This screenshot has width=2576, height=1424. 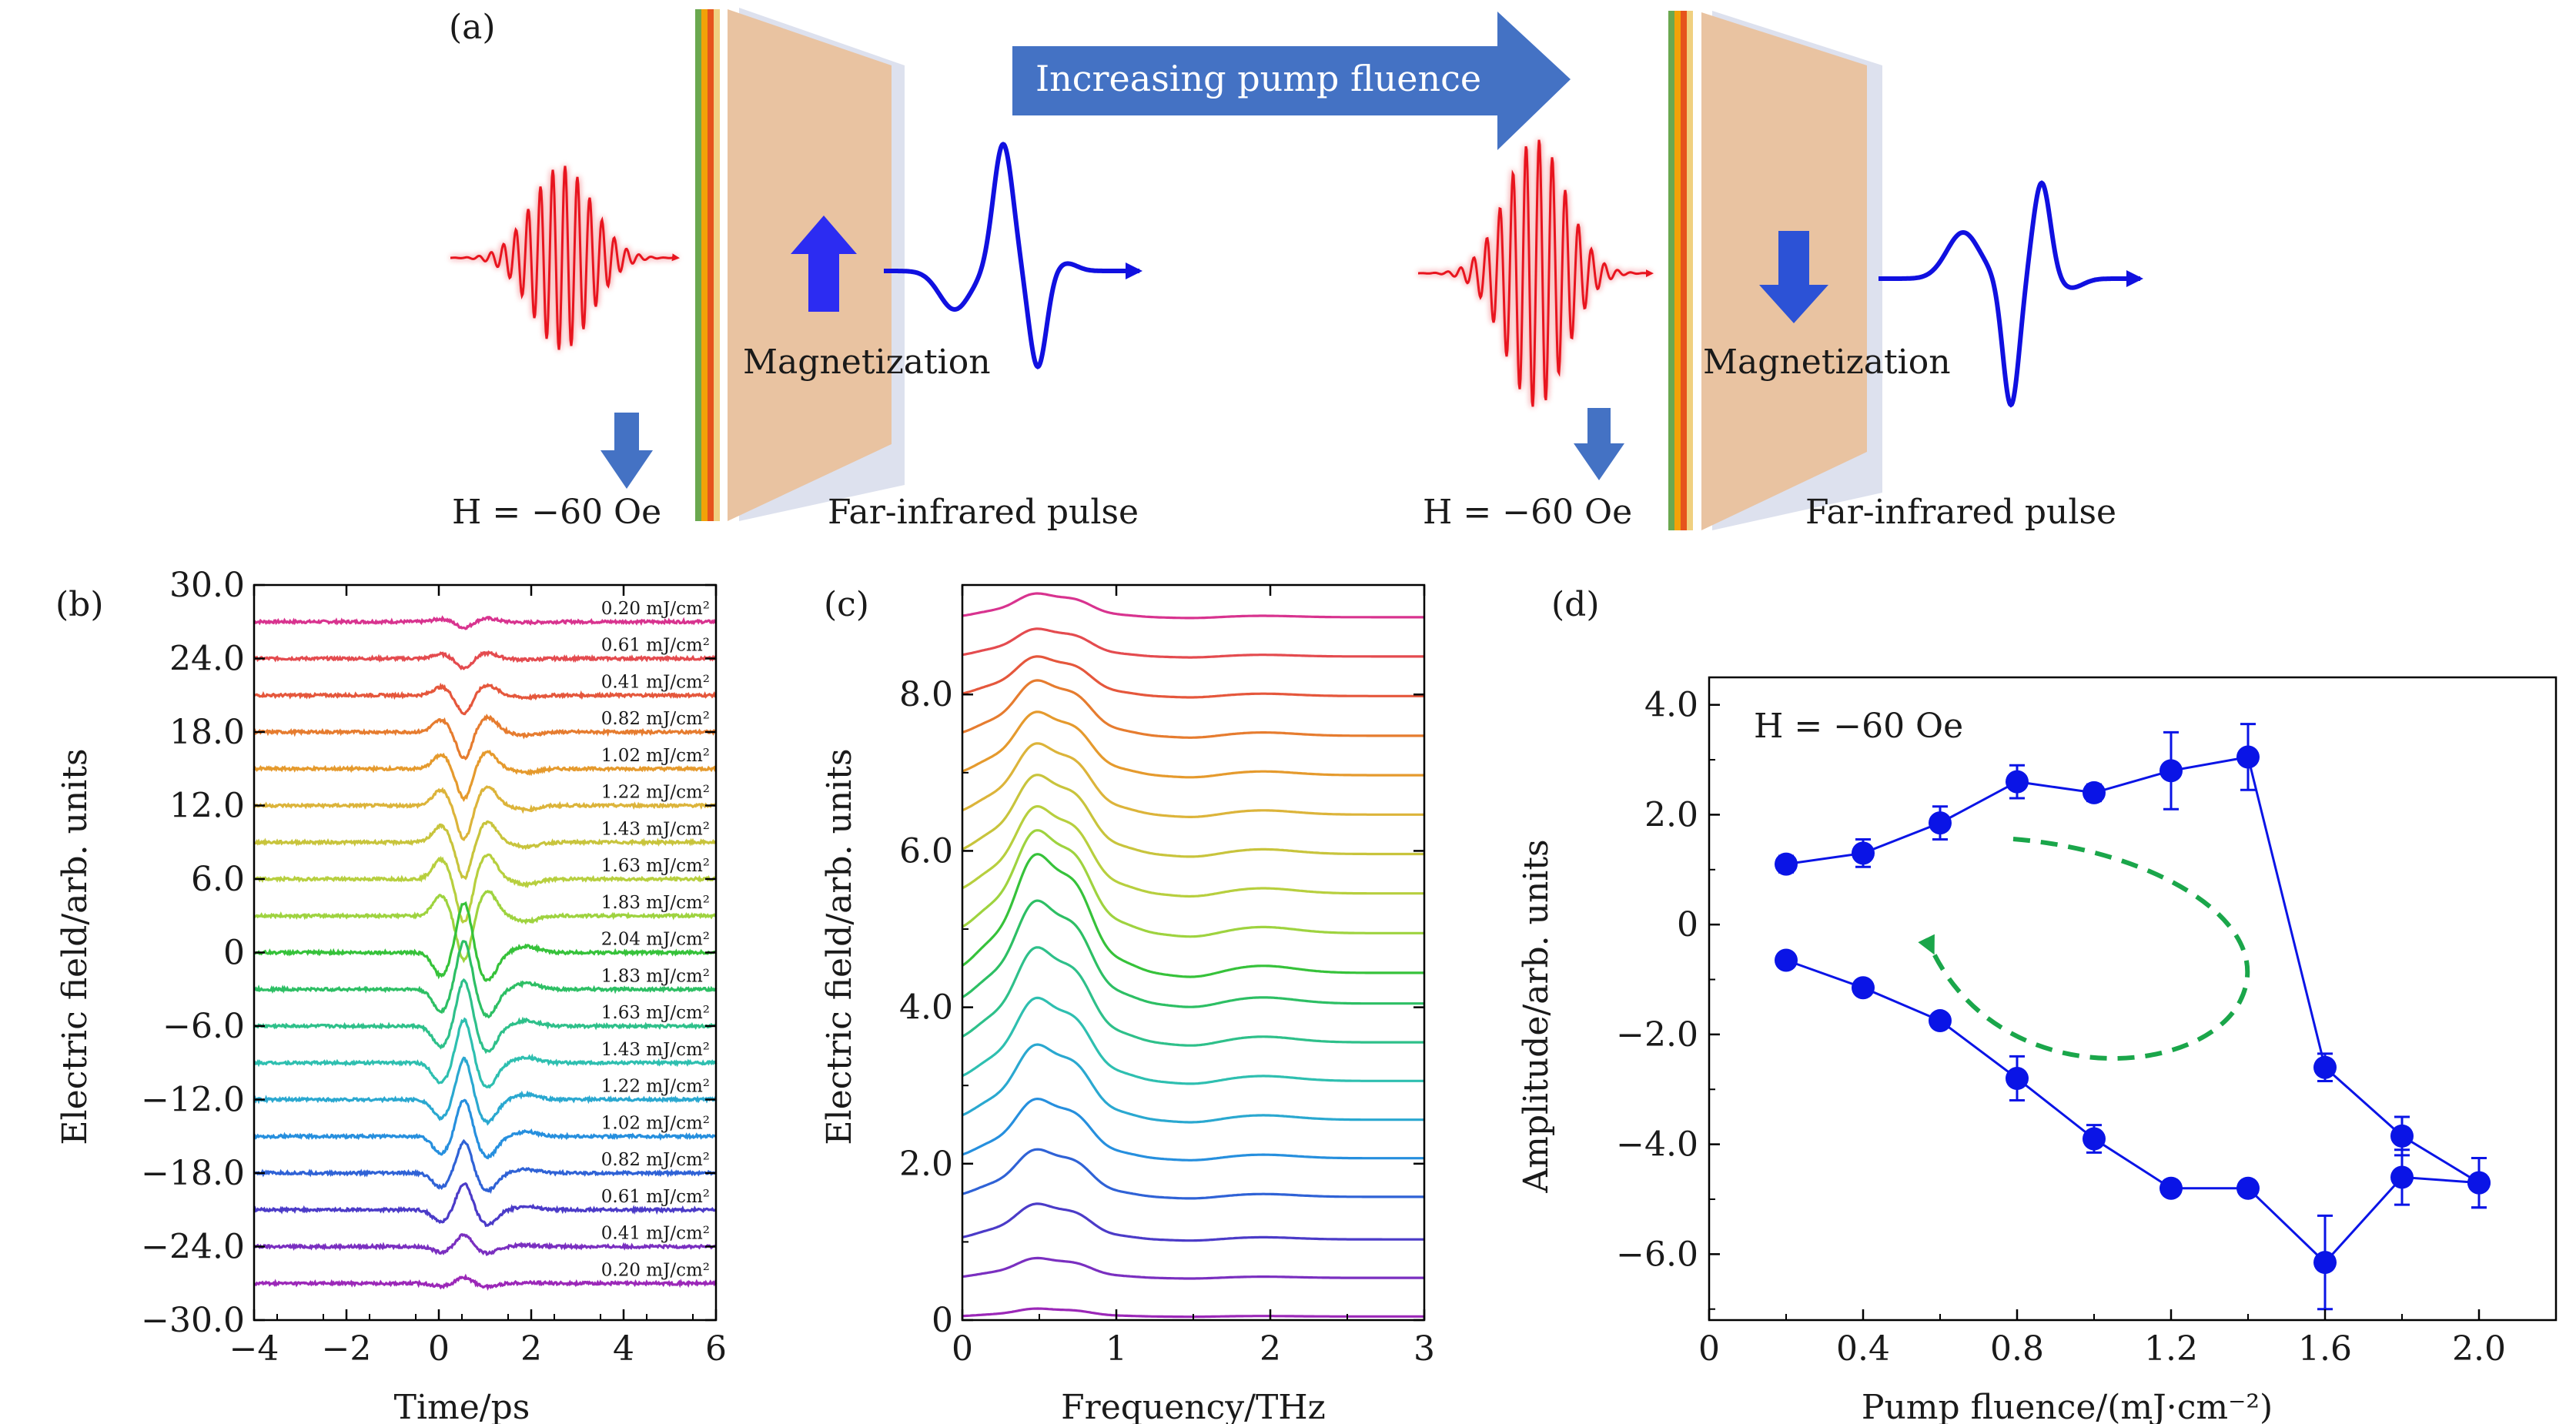 What do you see at coordinates (1599, 444) in the screenshot?
I see `right-field-down-arrow` at bounding box center [1599, 444].